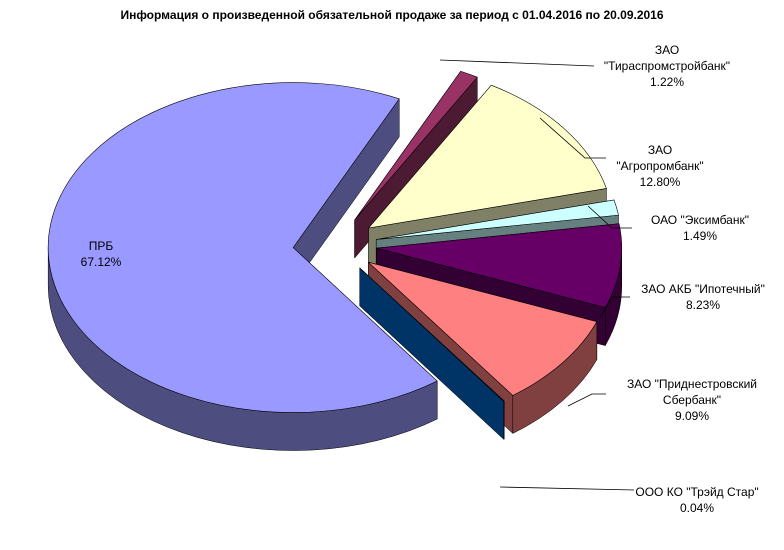 The image size is (784, 550). Describe the element at coordinates (700, 220) in the screenshot. I see `category-name: ОАО "Эксимбанк"` at that location.